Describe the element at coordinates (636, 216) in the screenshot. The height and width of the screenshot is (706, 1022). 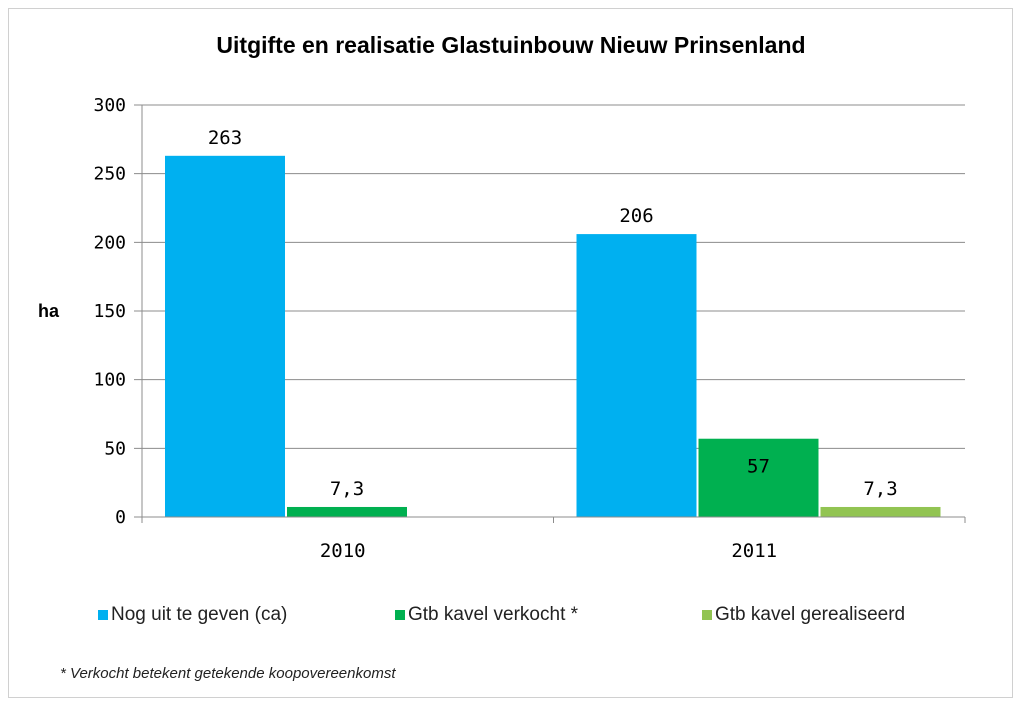
I see `data-label: 206` at that location.